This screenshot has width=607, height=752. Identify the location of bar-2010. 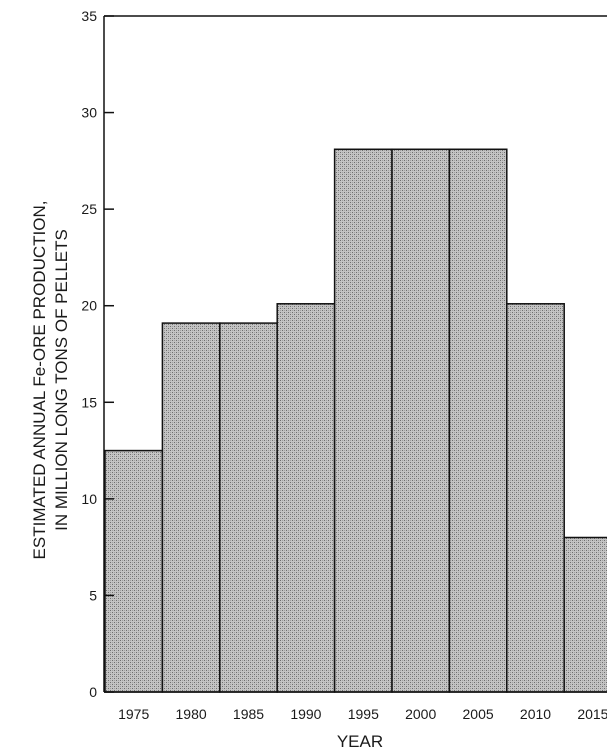
(535, 498).